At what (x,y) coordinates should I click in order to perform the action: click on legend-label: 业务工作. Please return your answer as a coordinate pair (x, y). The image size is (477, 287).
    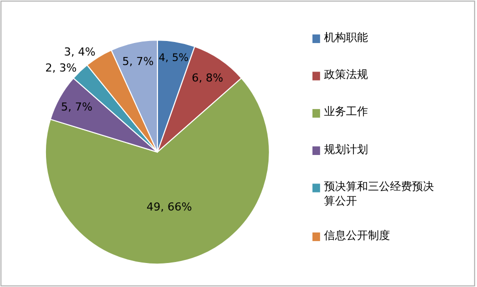
    Looking at the image, I should click on (346, 111).